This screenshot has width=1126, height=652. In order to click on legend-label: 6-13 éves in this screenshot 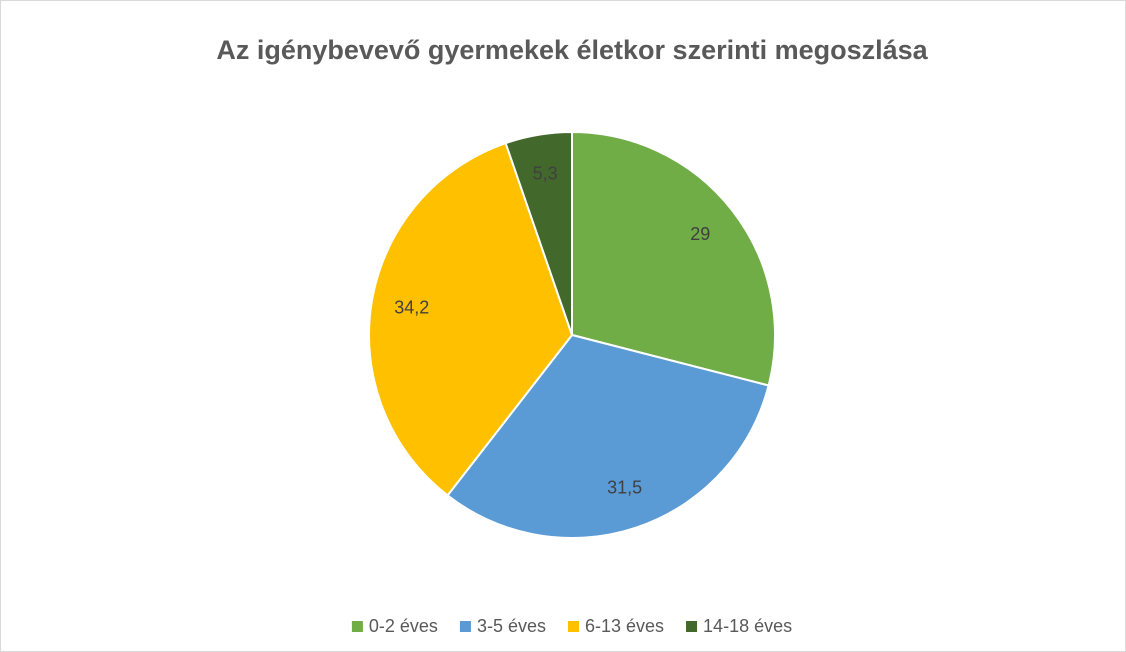, I will do `click(624, 626)`.